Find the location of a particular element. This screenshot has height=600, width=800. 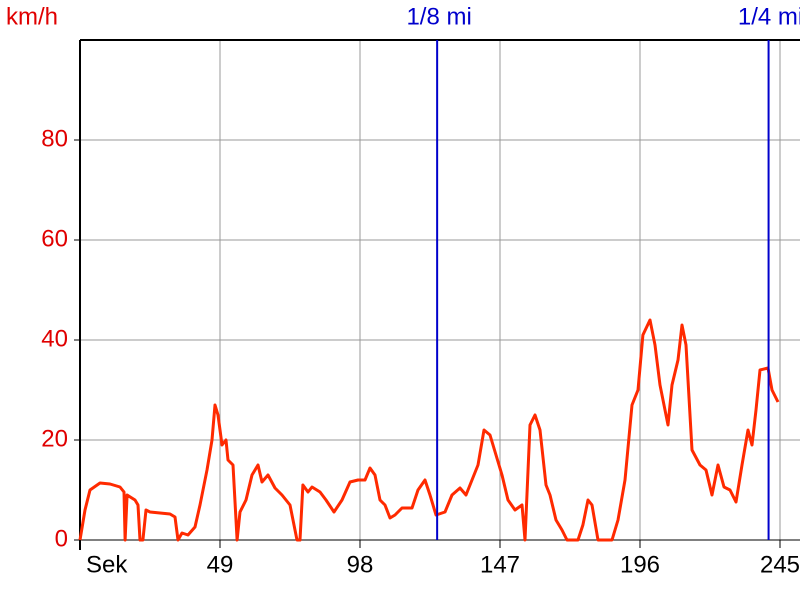

y-axis-label: km/h is located at coordinates (32, 16).